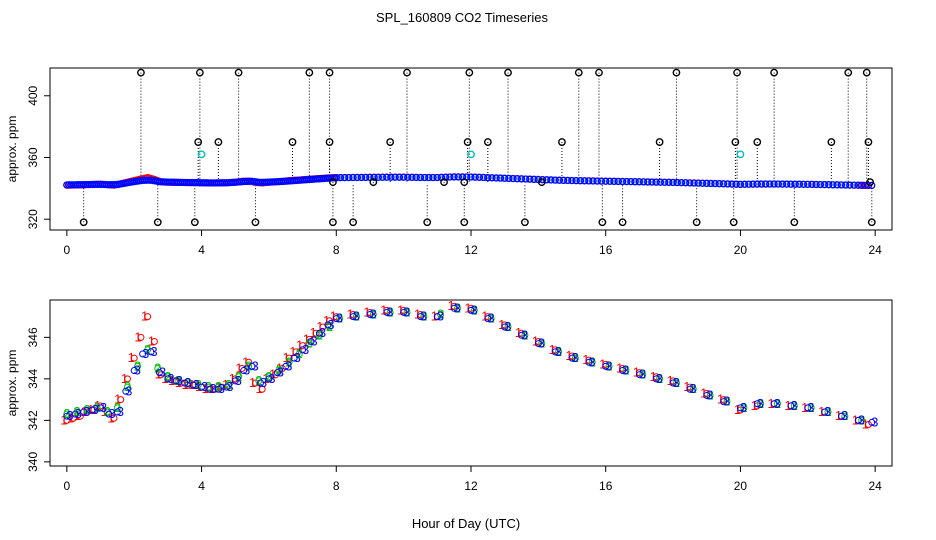  Describe the element at coordinates (606, 250) in the screenshot. I see `top-x-tick-label: 16` at that location.